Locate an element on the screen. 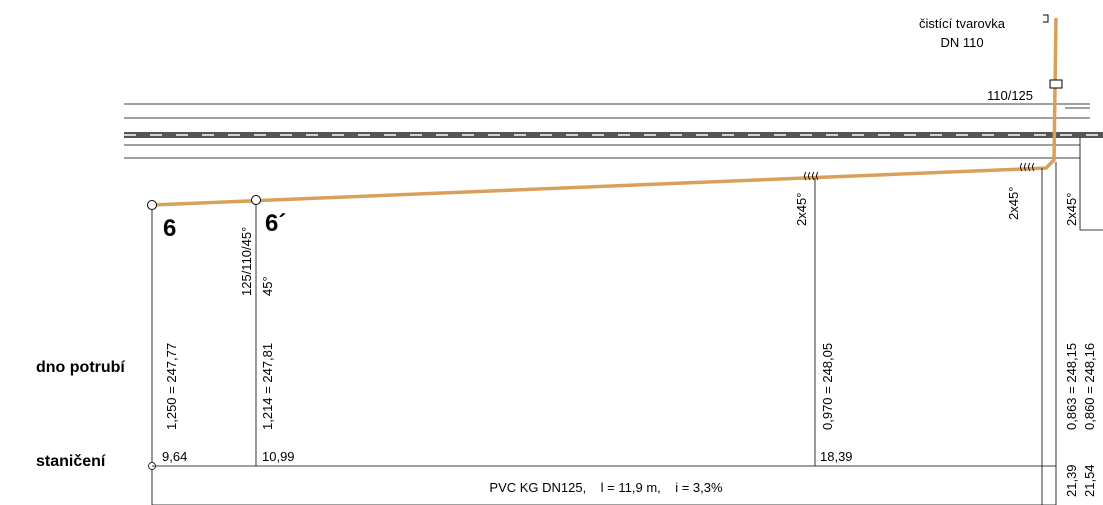 The width and height of the screenshot is (1103, 505). depth-label-4: 0,863 = 248,15 is located at coordinates (1071, 386).